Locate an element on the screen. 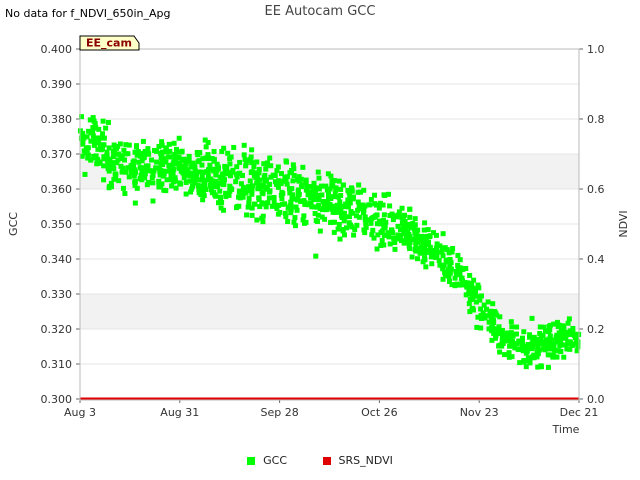  x-tick-label: Aug 31 is located at coordinates (179, 412).